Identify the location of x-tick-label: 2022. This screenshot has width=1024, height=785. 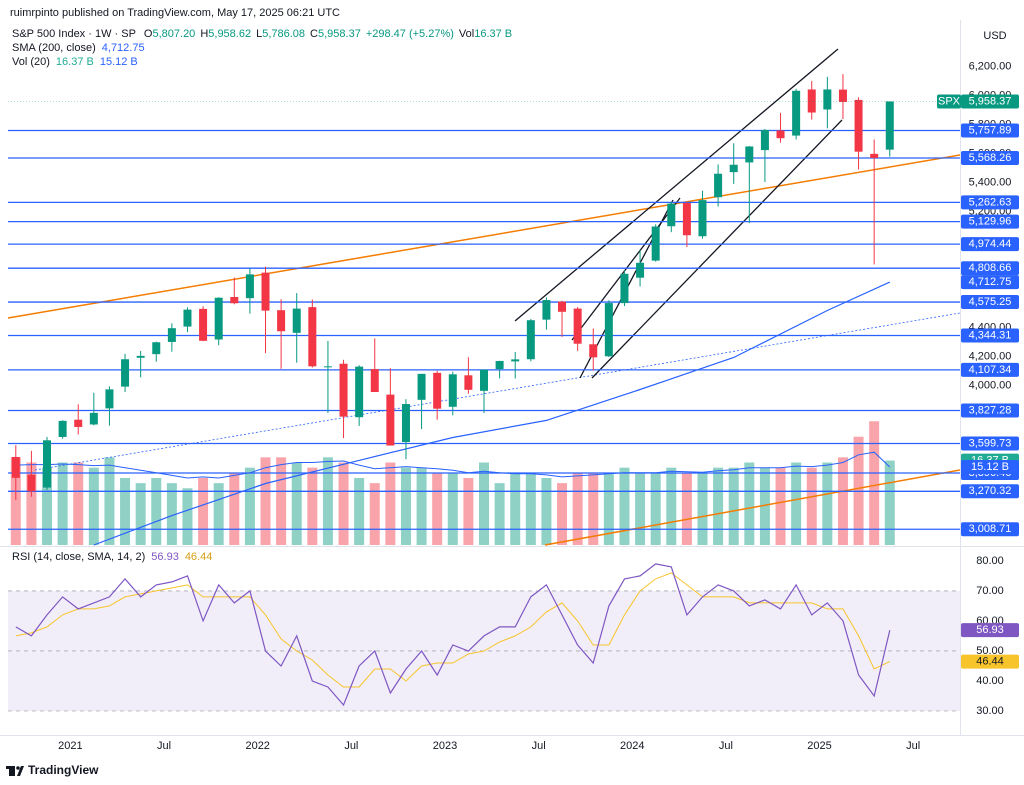
(257, 746).